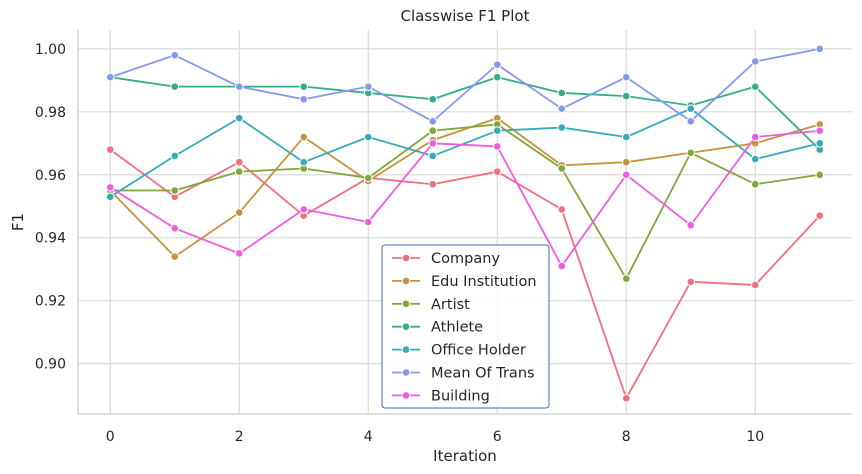  What do you see at coordinates (110, 437) in the screenshot?
I see `x-tick-label: 0` at bounding box center [110, 437].